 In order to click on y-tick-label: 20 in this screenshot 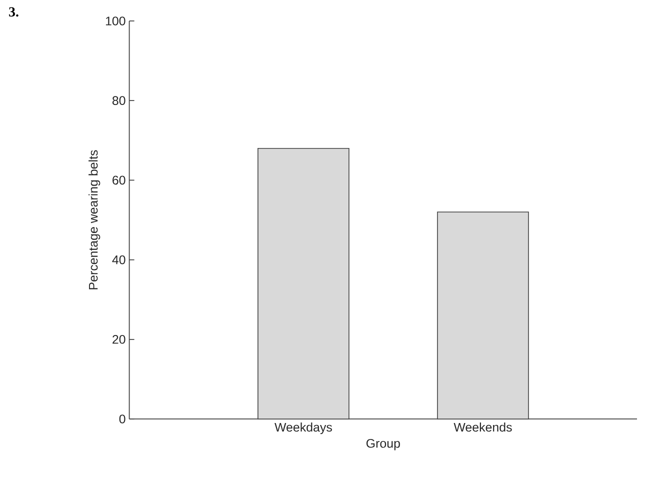, I will do `click(119, 339)`.